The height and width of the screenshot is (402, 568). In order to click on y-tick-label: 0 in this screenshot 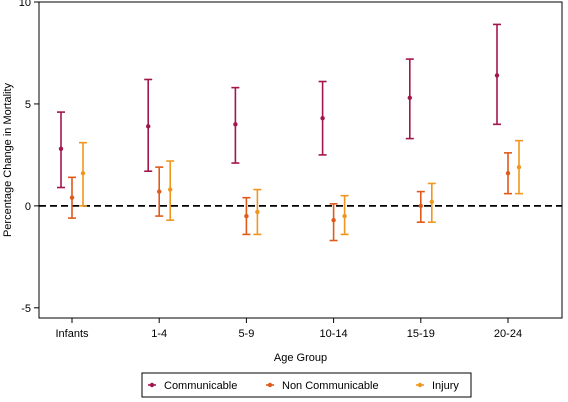, I will do `click(28, 207)`.